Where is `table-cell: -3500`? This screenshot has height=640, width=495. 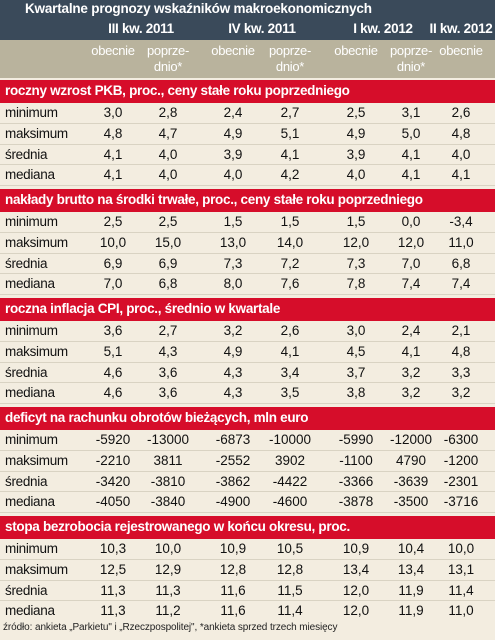 table-cell: -3500 is located at coordinates (411, 502).